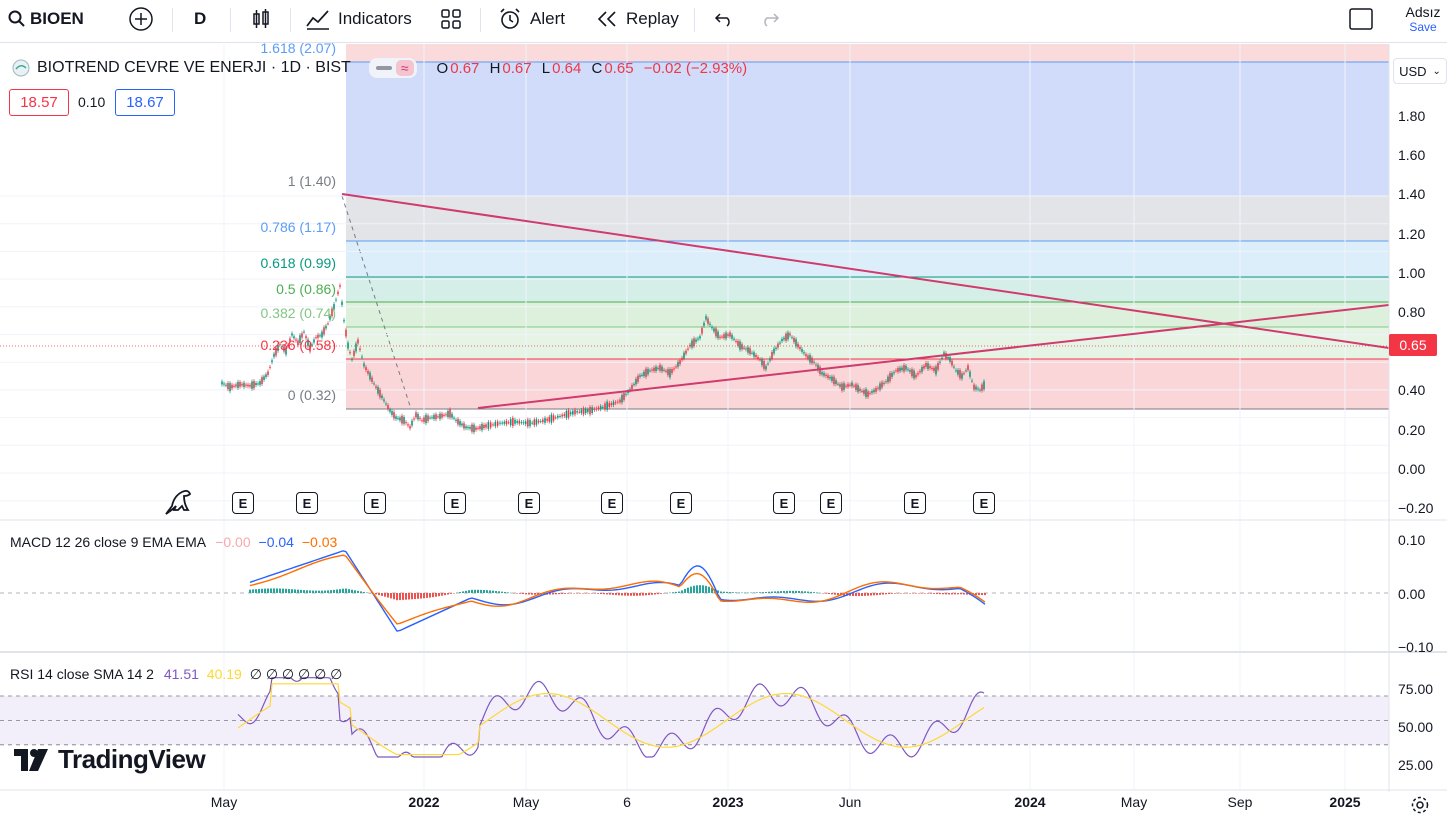 The image size is (1447, 828). Describe the element at coordinates (82, 674) in the screenshot. I see `rsi-title: RSI 14 close SMA 14 2` at that location.